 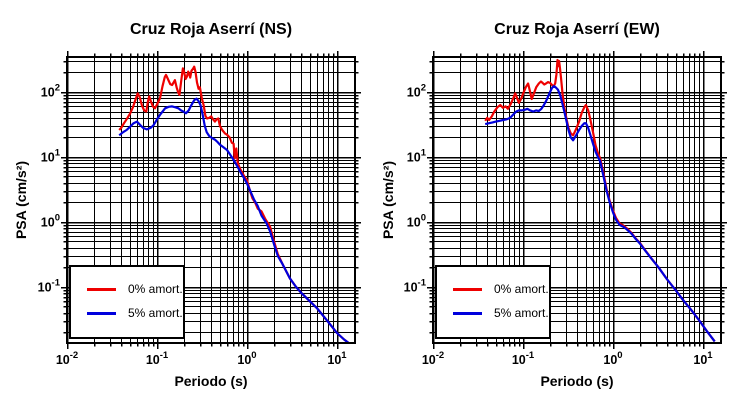 What do you see at coordinates (211, 381) in the screenshot?
I see `plot-ns-x-axis-label: Periodo (s)` at bounding box center [211, 381].